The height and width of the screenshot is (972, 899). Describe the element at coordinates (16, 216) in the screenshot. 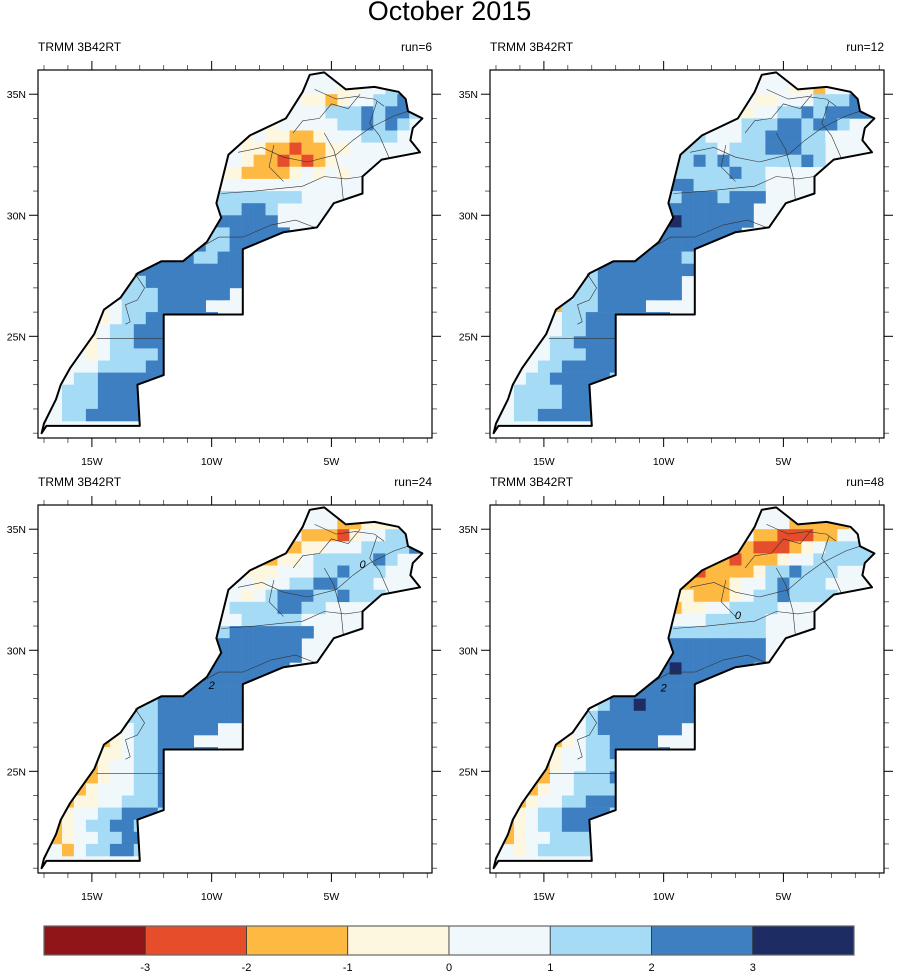

I see `lat-tick-label: 30N` at that location.